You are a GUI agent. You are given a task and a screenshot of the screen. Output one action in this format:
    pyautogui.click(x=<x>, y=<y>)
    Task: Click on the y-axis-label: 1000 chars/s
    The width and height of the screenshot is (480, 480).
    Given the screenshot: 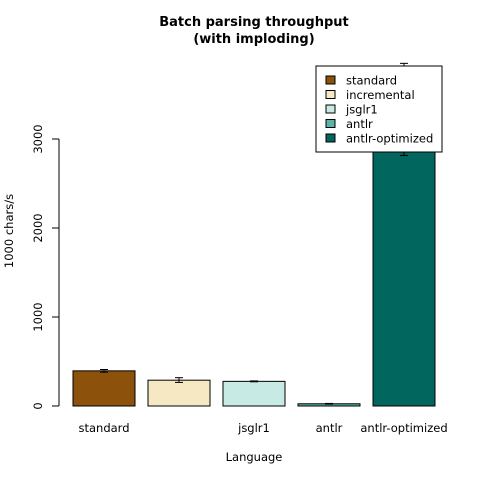 What is the action you would take?
    pyautogui.click(x=9, y=231)
    